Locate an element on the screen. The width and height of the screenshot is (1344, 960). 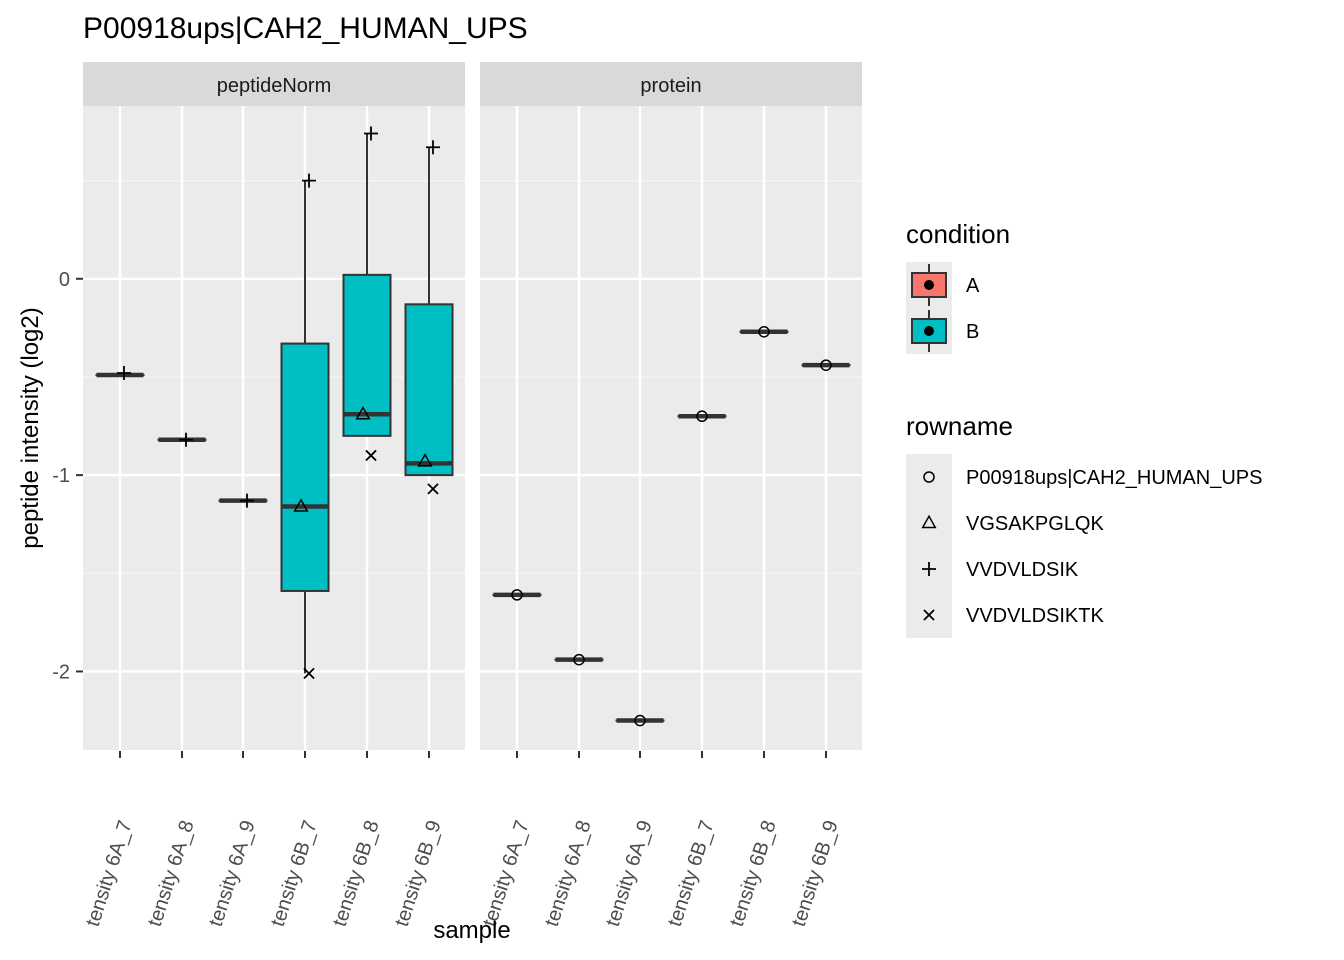
legend-key-background is located at coordinates (929, 546).